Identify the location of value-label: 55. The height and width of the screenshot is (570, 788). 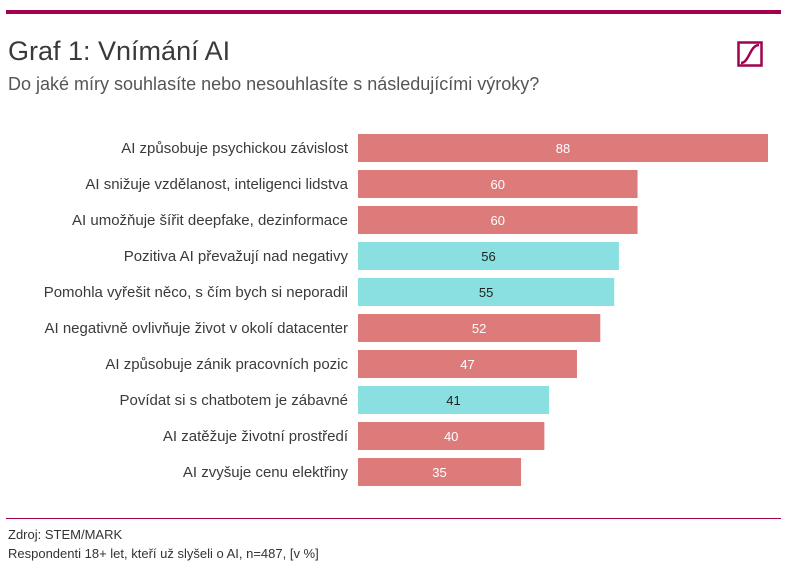
(486, 292).